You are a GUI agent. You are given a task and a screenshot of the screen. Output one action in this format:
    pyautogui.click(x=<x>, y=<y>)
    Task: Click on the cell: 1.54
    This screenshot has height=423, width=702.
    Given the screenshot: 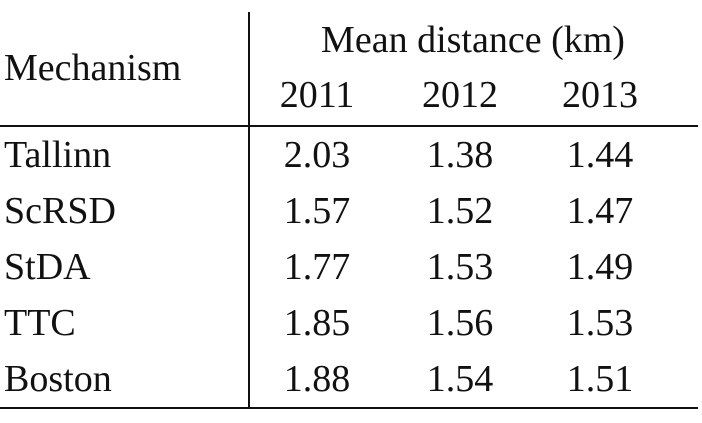 What is the action you would take?
    pyautogui.click(x=460, y=379)
    